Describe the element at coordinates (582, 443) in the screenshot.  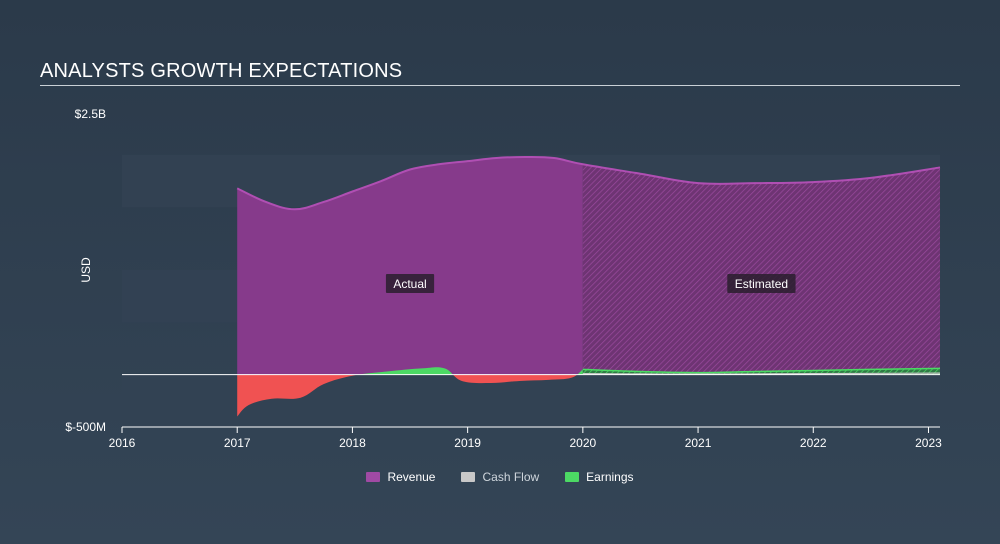
I see `x-tick-label-2020: 2020` at that location.